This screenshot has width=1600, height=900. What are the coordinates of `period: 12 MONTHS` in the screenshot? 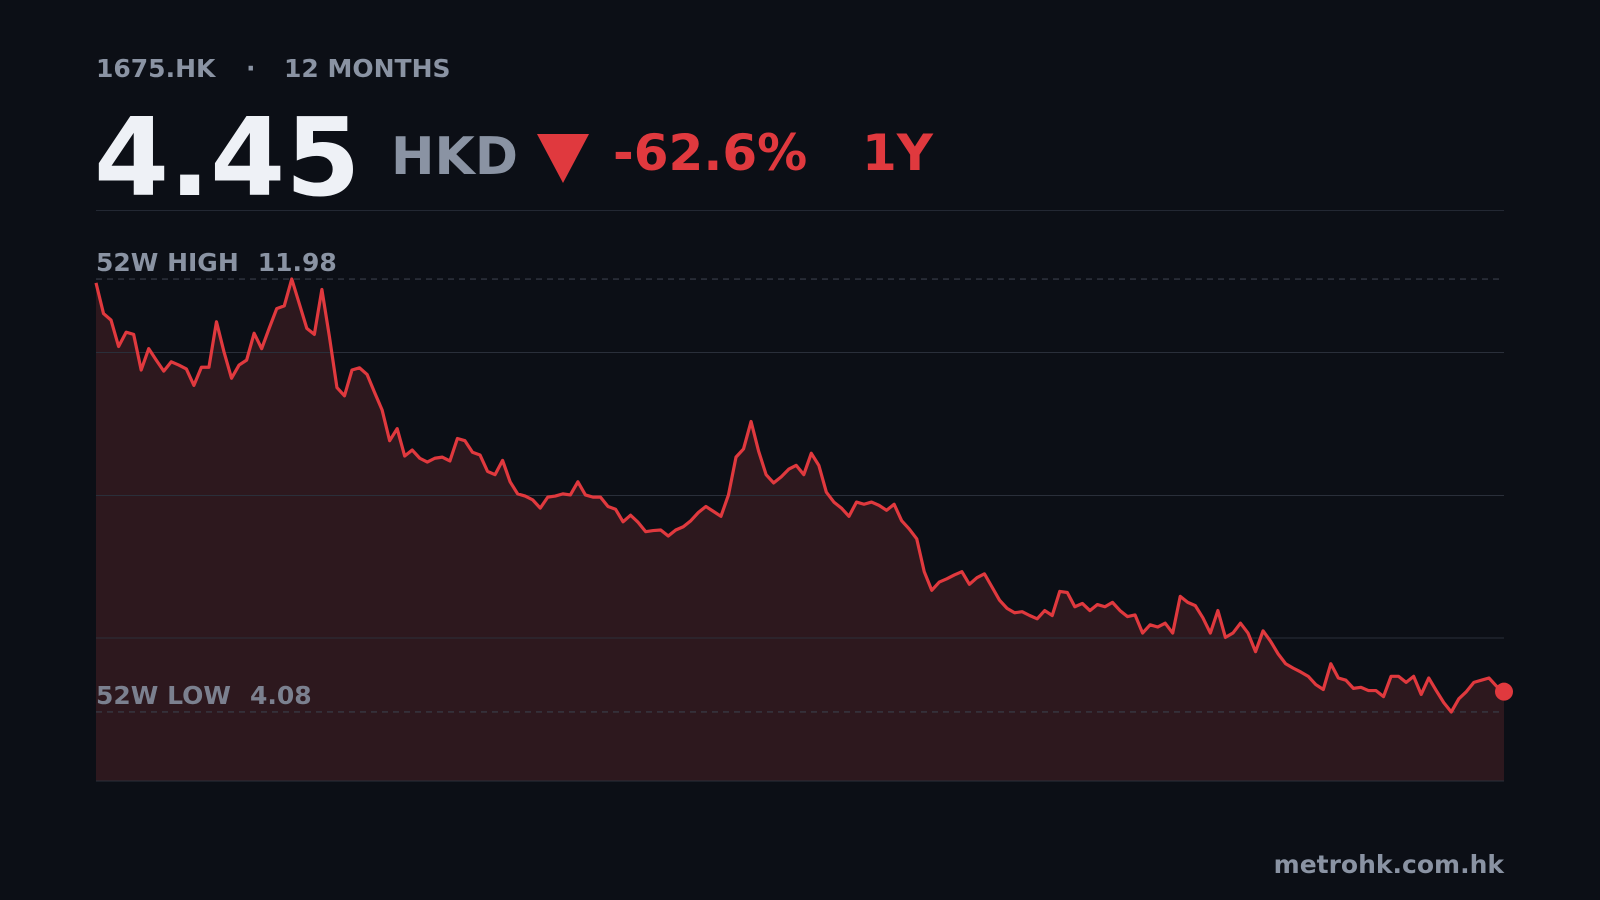 It's located at (367, 68).